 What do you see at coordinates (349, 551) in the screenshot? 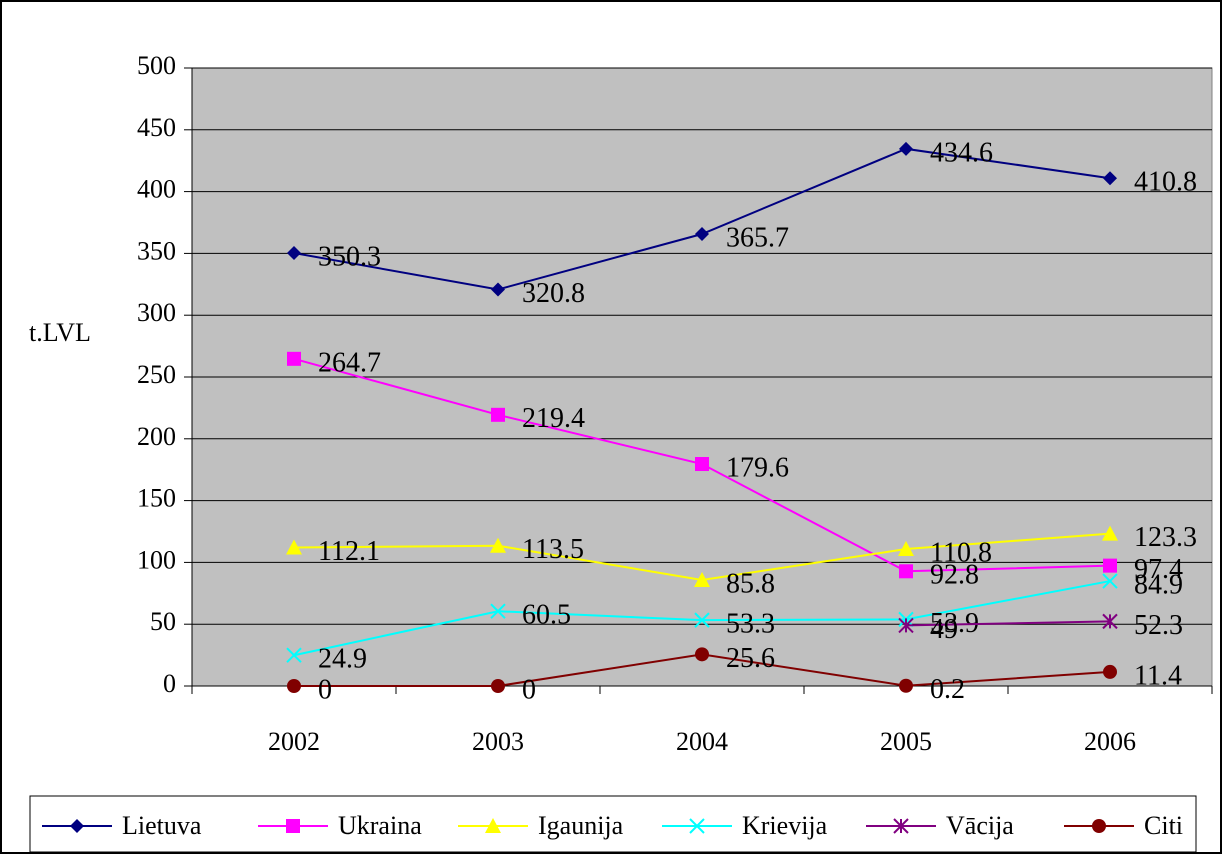
I see `data-label: 112.1` at bounding box center [349, 551].